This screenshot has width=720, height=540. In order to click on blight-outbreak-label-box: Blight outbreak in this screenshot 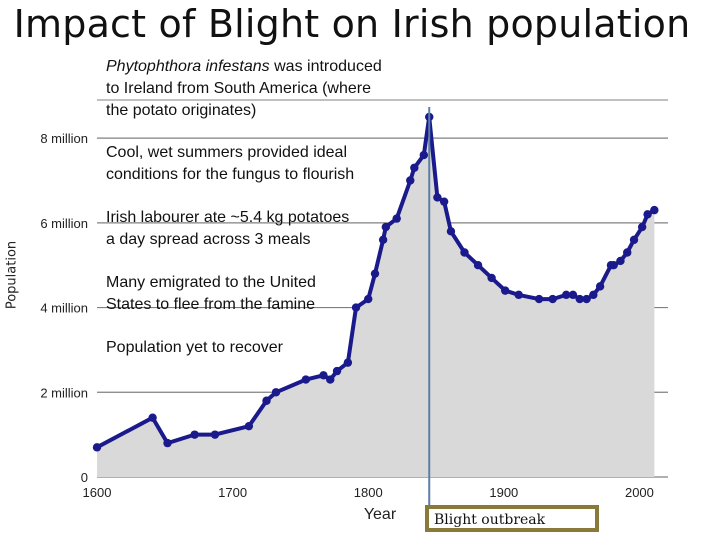, I will do `click(512, 518)`.